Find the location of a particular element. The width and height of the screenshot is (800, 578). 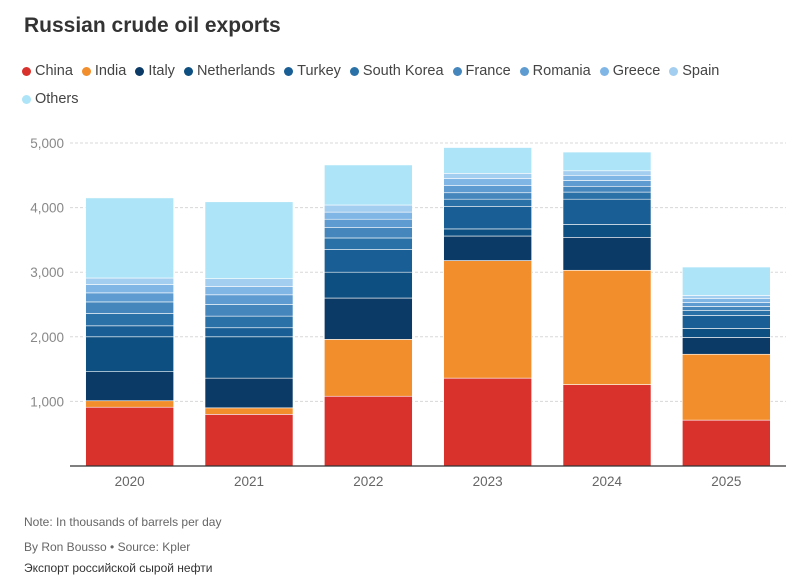

legend-item-netherlands: Netherlands is located at coordinates (229, 71).